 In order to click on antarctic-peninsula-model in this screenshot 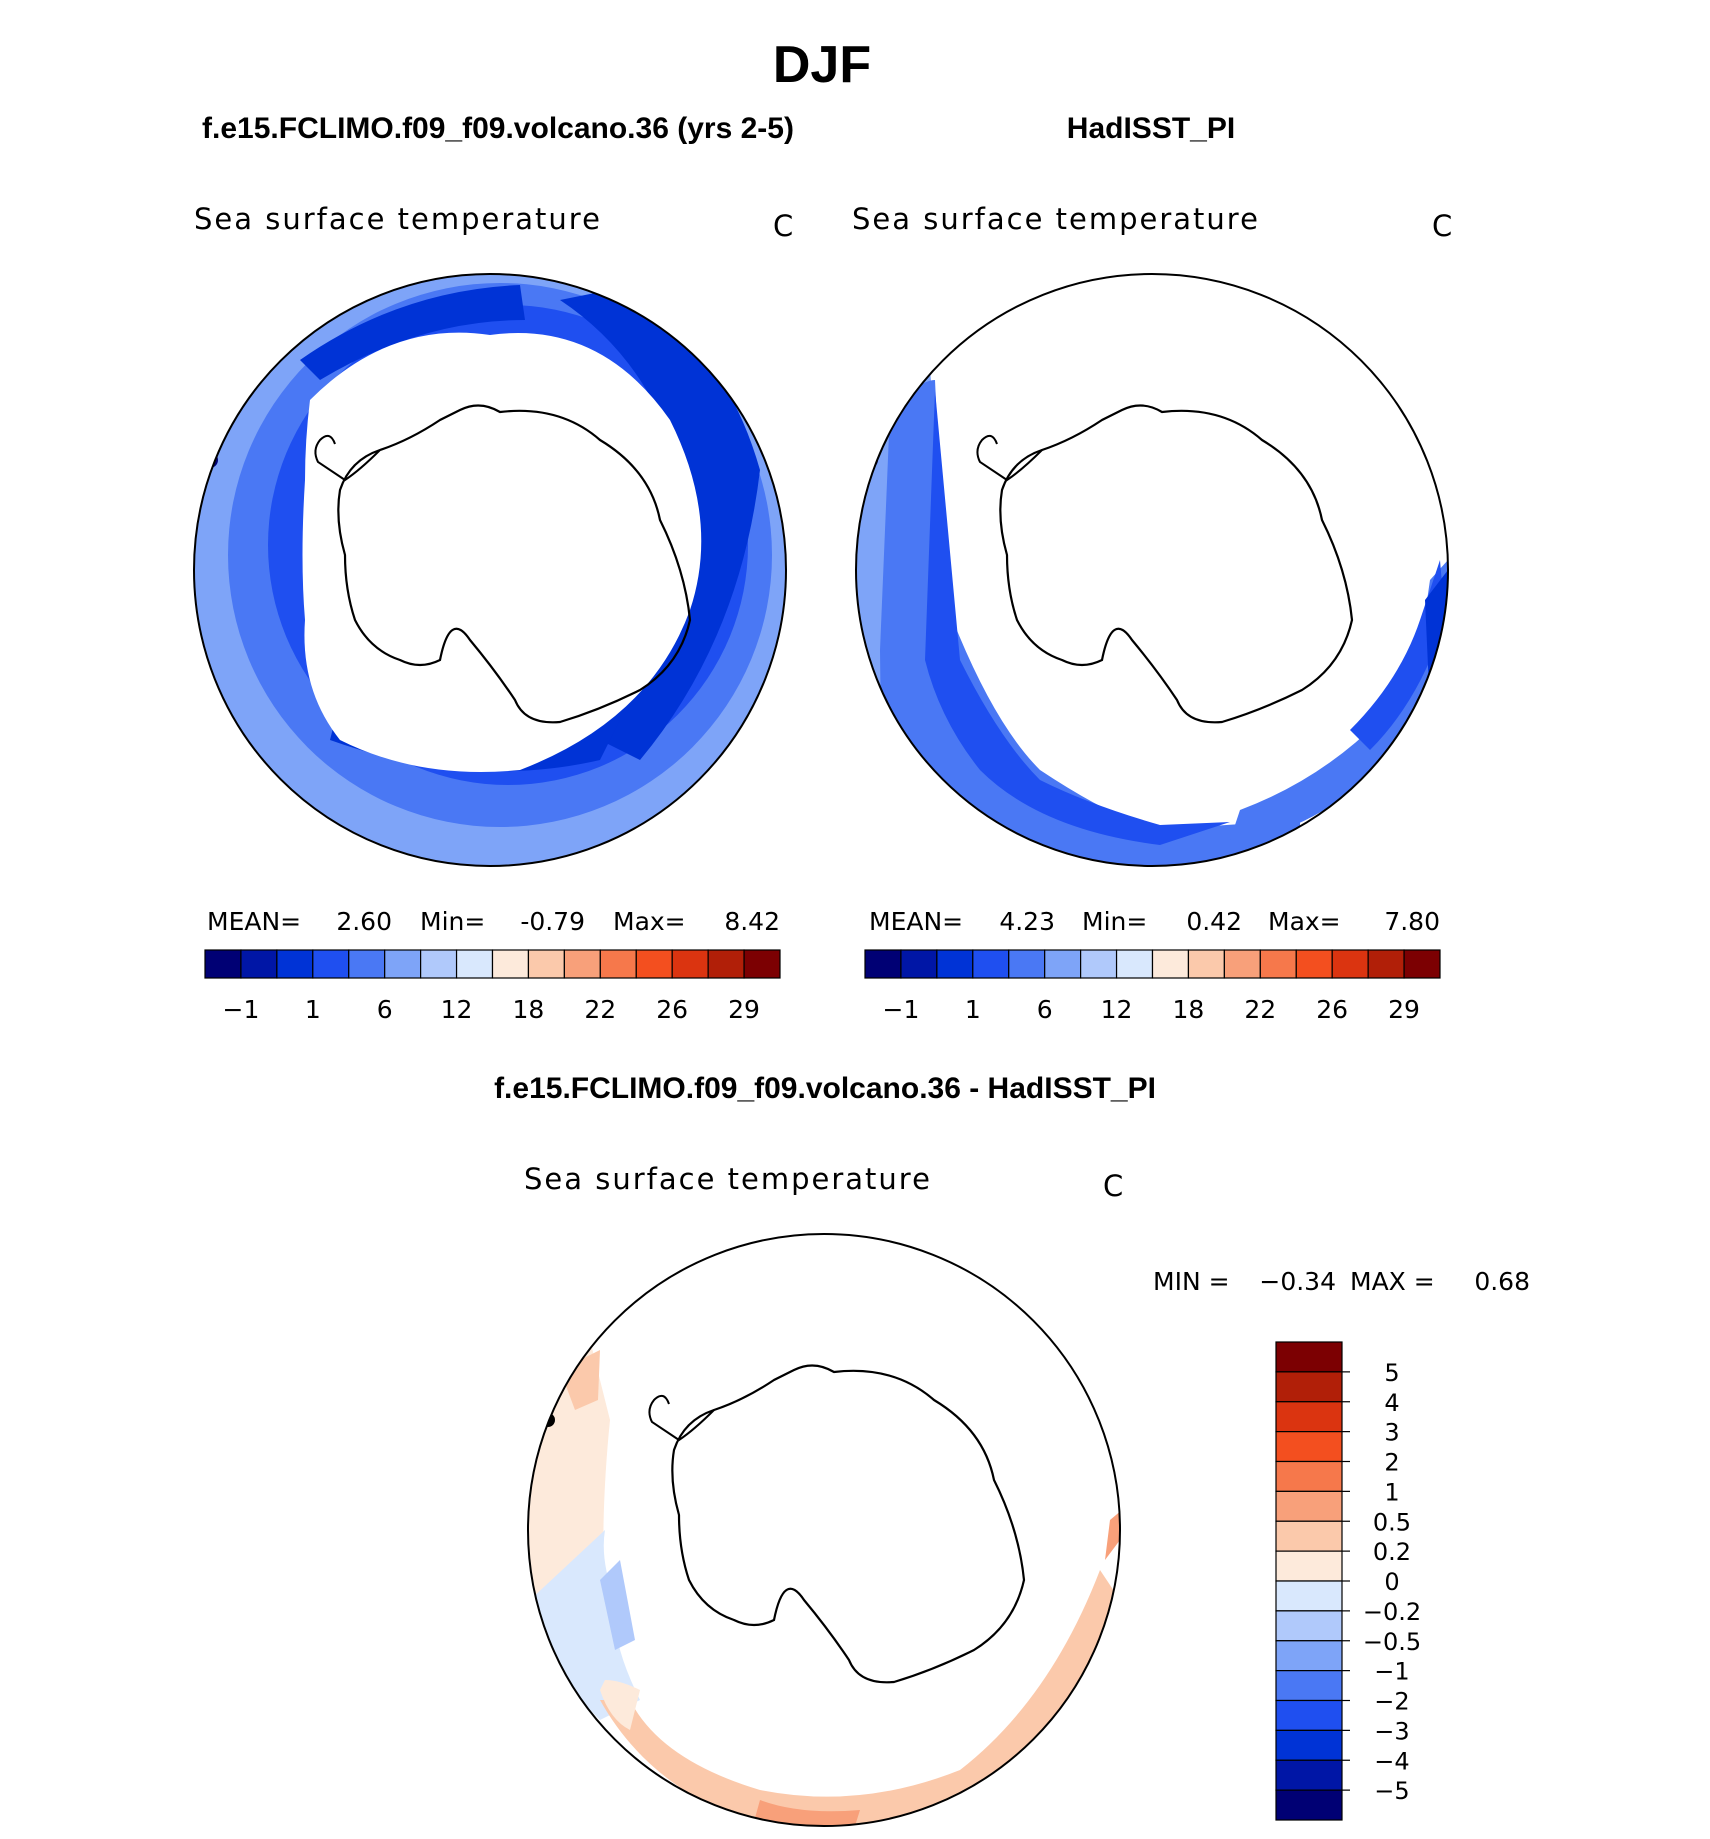, I will do `click(347, 458)`.